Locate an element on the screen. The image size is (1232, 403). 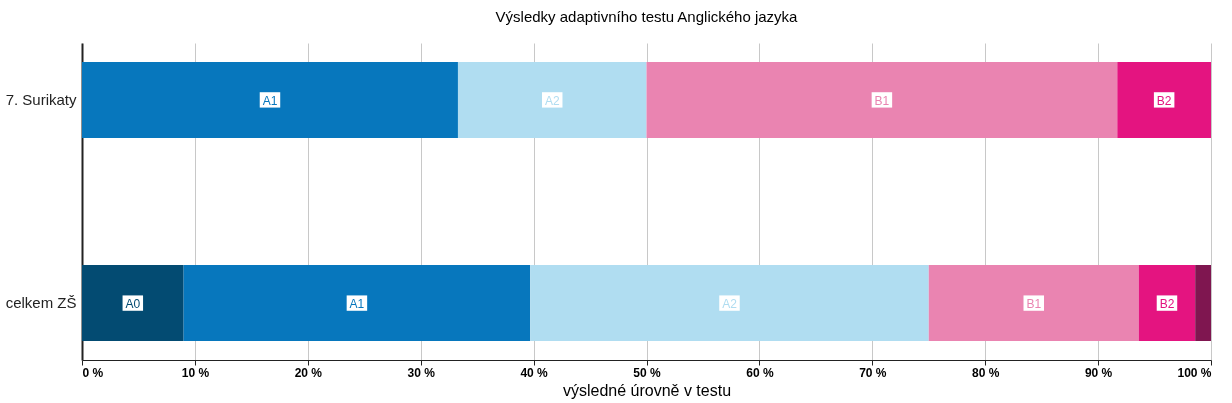
text: A1 is located at coordinates (357, 304).